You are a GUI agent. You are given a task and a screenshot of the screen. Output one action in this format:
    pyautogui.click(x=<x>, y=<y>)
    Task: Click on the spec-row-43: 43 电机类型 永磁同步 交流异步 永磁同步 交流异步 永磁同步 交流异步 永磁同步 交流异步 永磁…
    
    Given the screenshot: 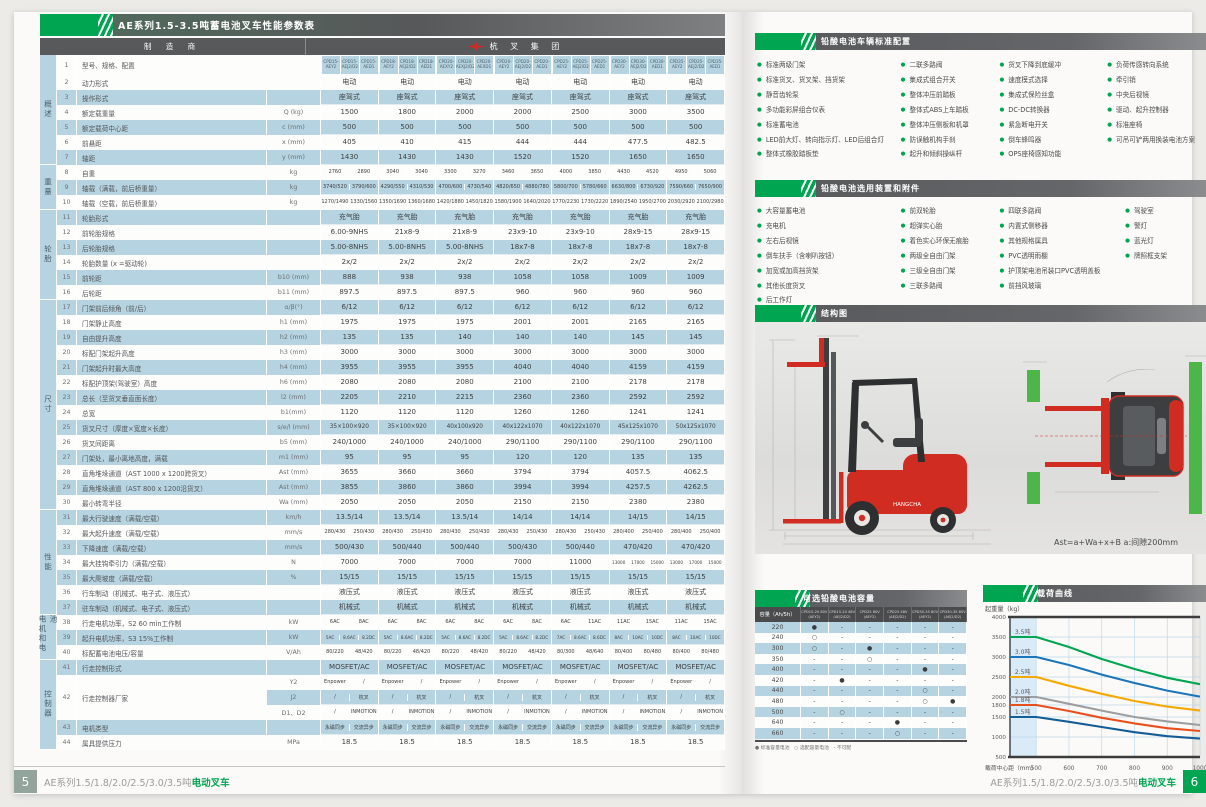 What is the action you would take?
    pyautogui.click(x=391, y=727)
    